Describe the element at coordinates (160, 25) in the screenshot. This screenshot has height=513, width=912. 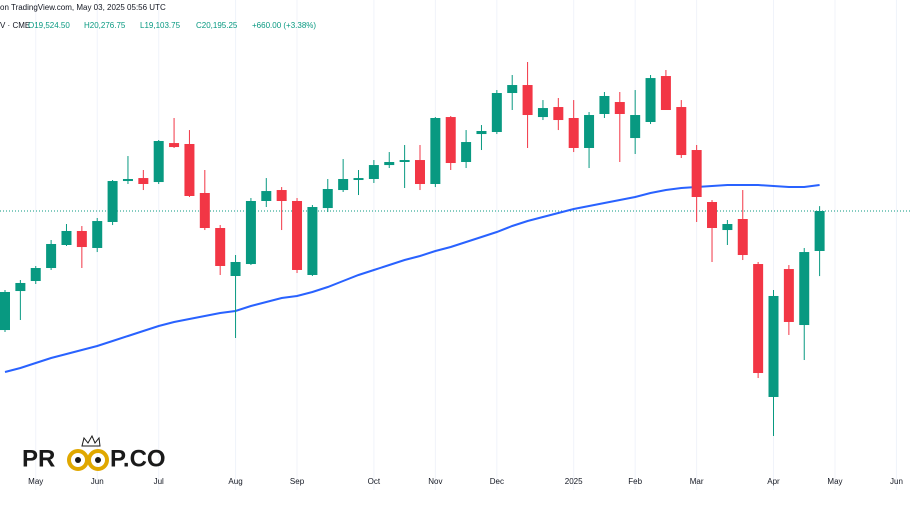
I see `low-label: L19,103.75` at that location.